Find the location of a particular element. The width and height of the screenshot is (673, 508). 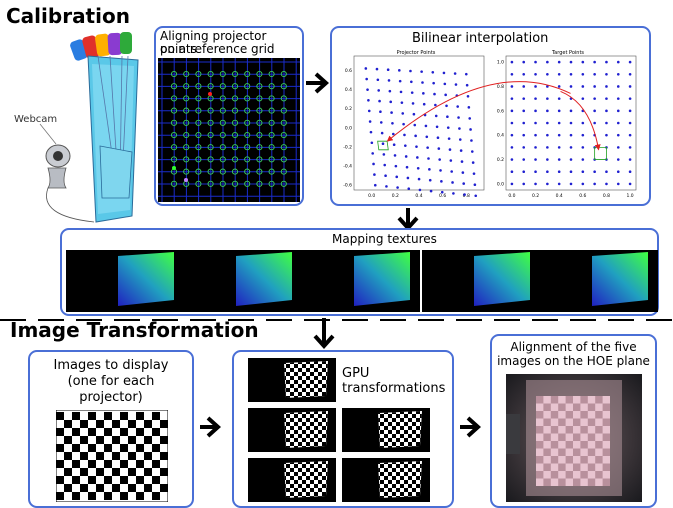

projector-y-tick: 0.4 is located at coordinates (348, 90).